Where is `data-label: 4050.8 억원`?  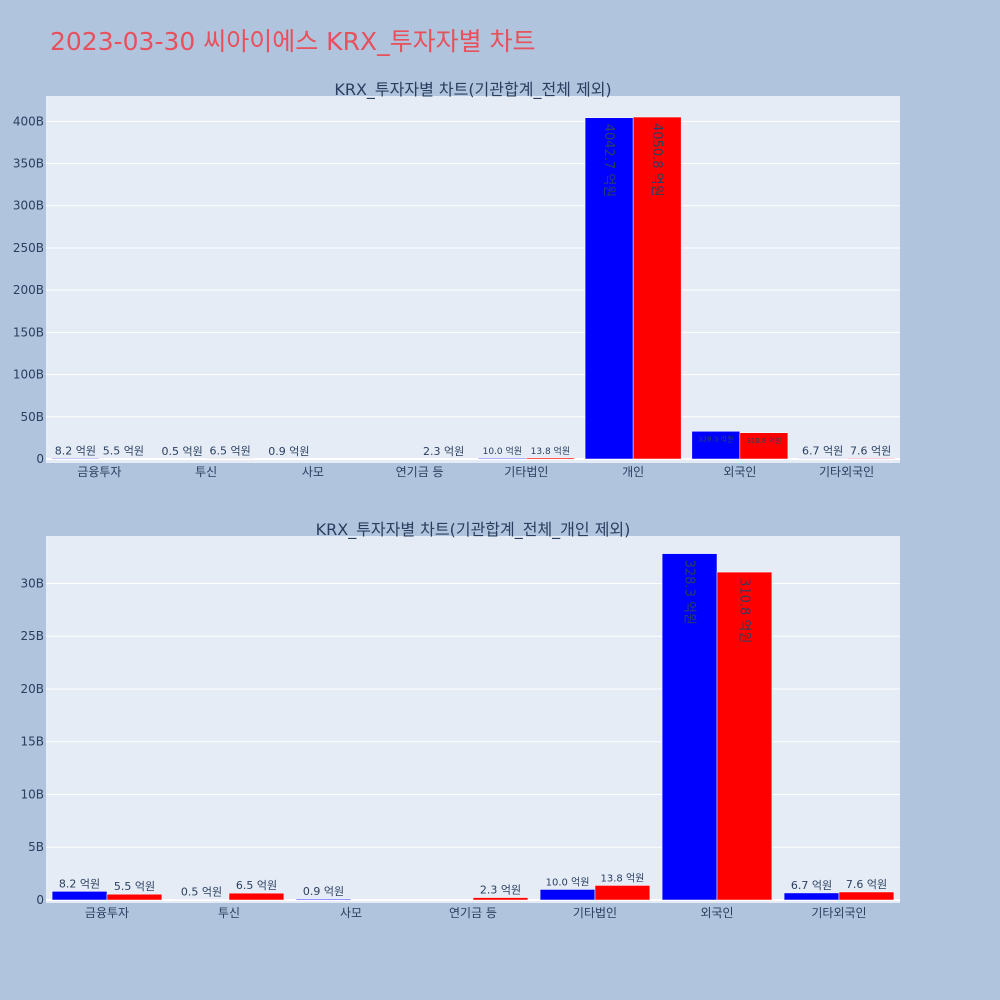
data-label: 4050.8 억원 is located at coordinates (656, 160).